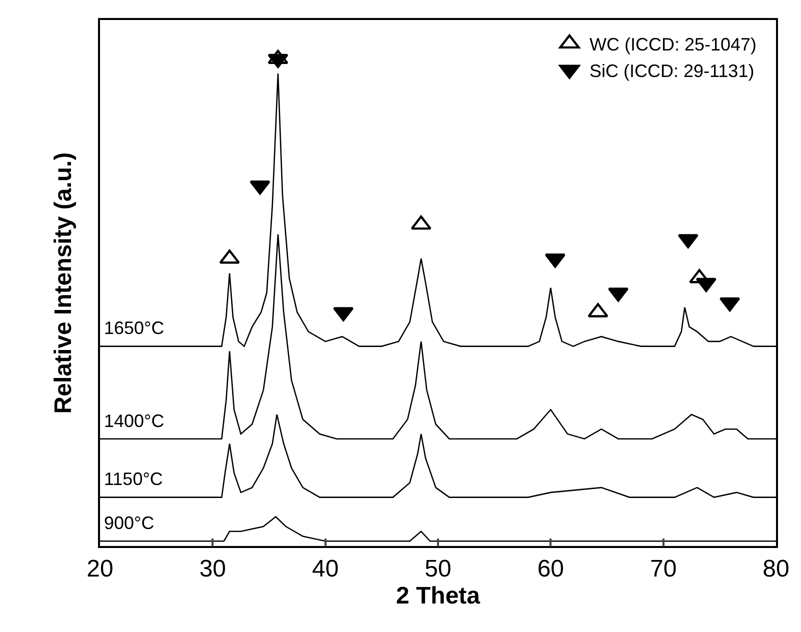  Describe the element at coordinates (212, 569) in the screenshot. I see `x-tick-label: 30` at that location.